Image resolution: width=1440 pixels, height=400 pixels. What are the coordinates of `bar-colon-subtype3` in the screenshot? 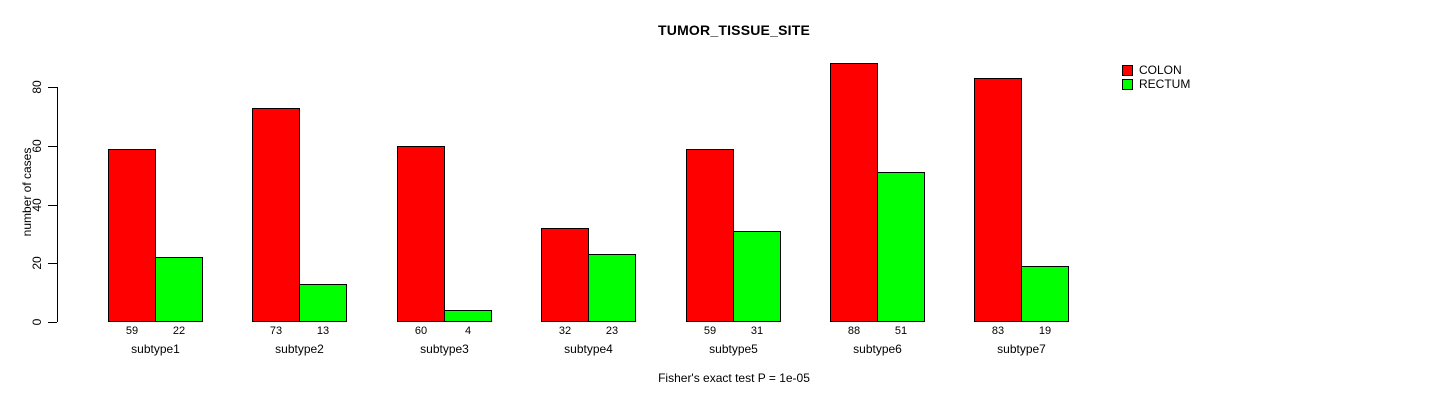 It's located at (421, 234).